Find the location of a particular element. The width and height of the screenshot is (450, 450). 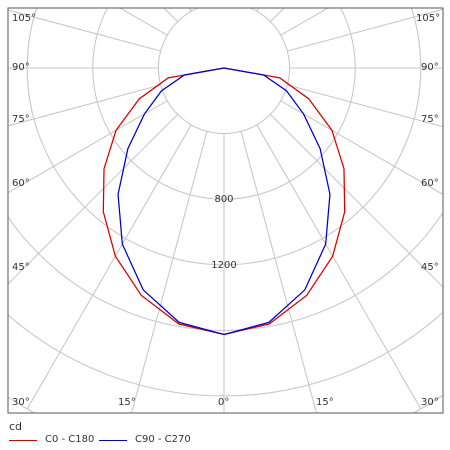

angle-label-right-2: 75° is located at coordinates (430, 119).